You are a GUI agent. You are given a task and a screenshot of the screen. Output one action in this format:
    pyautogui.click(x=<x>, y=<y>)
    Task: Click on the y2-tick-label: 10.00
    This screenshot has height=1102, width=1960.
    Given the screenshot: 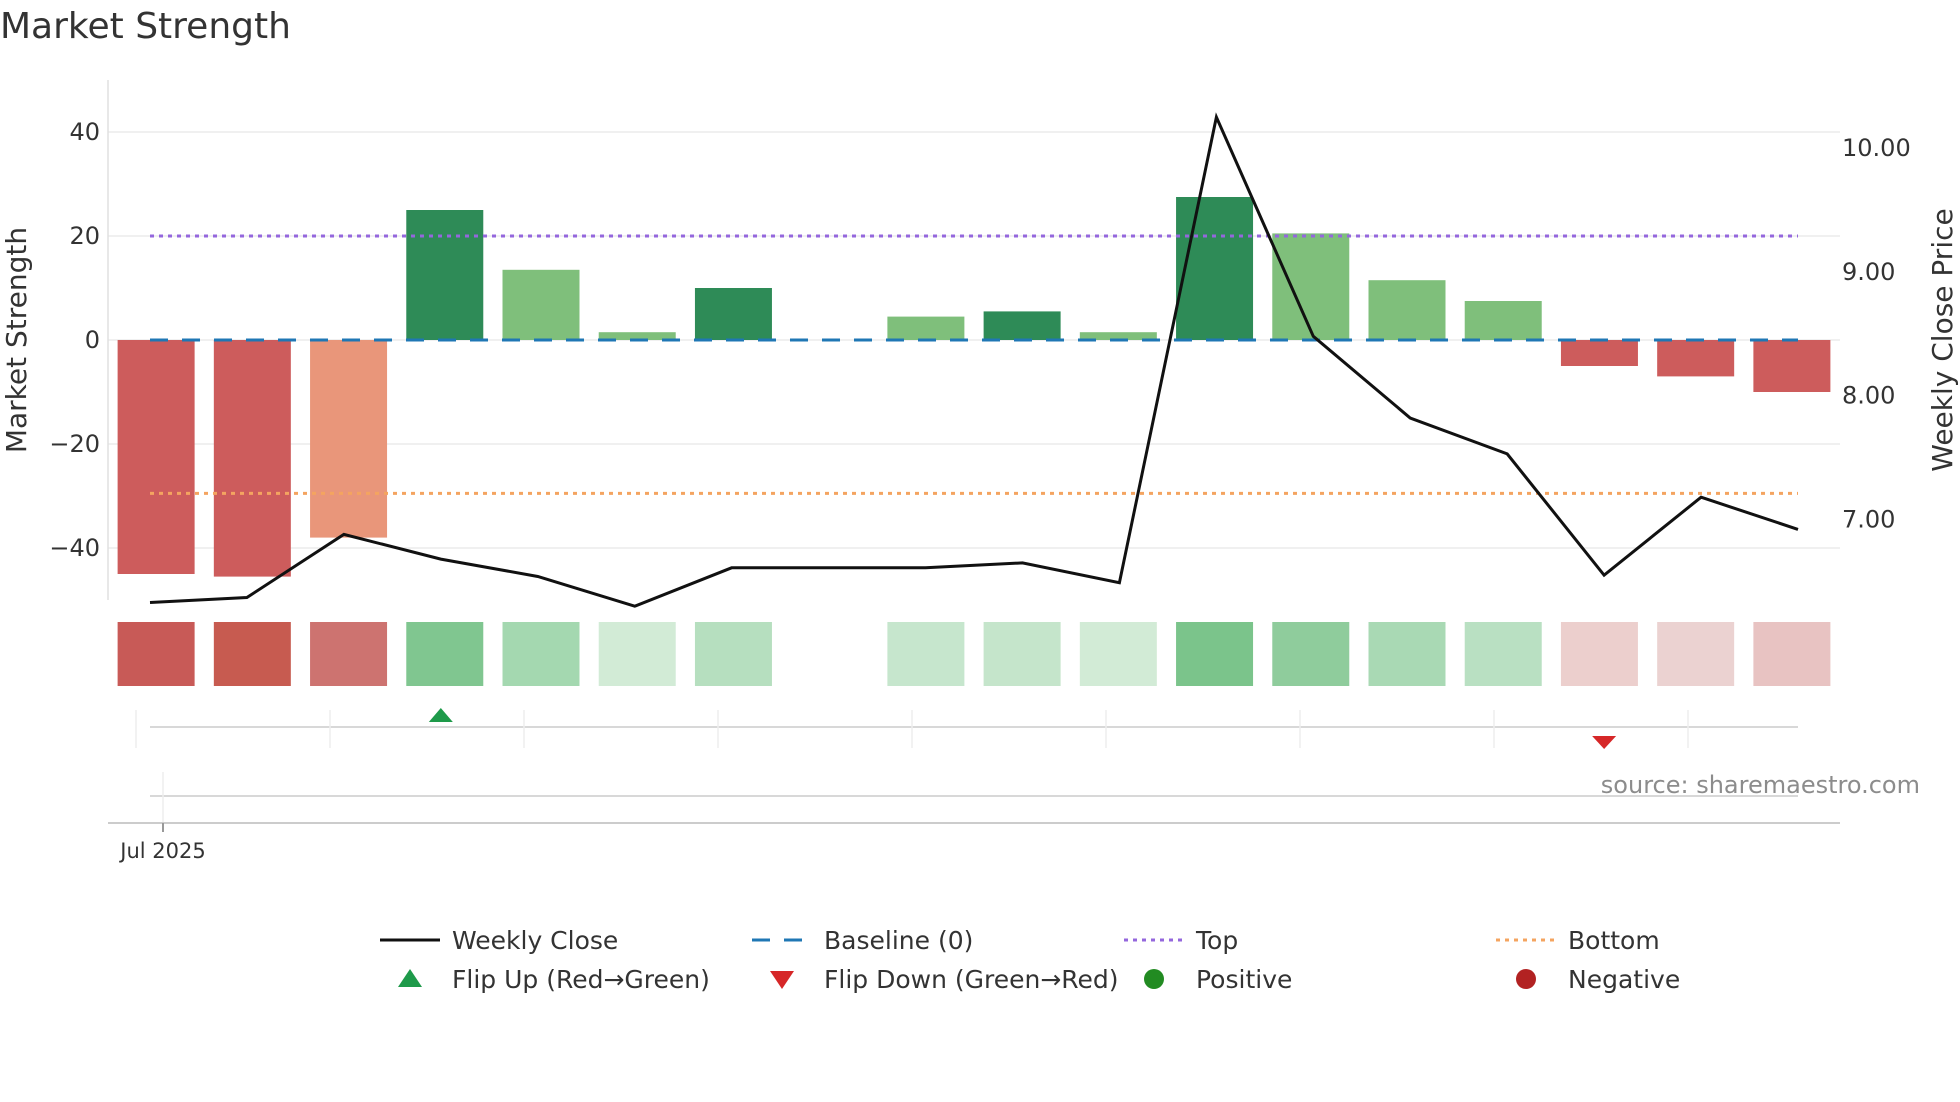 What is the action you would take?
    pyautogui.click(x=1876, y=148)
    